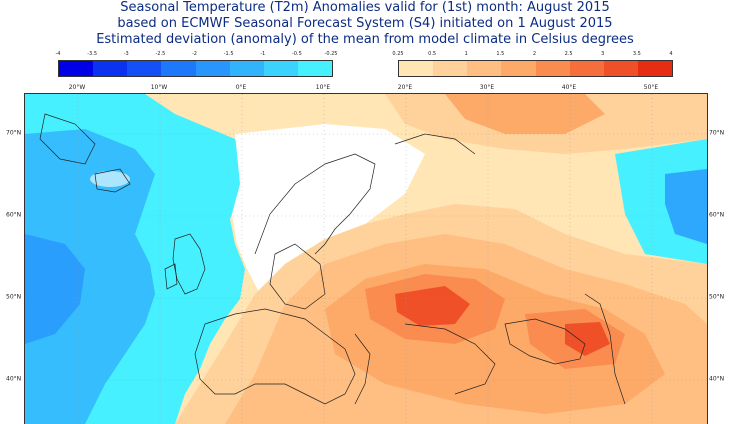  I want to click on colorbar-tick-label: 4, so click(671, 54).